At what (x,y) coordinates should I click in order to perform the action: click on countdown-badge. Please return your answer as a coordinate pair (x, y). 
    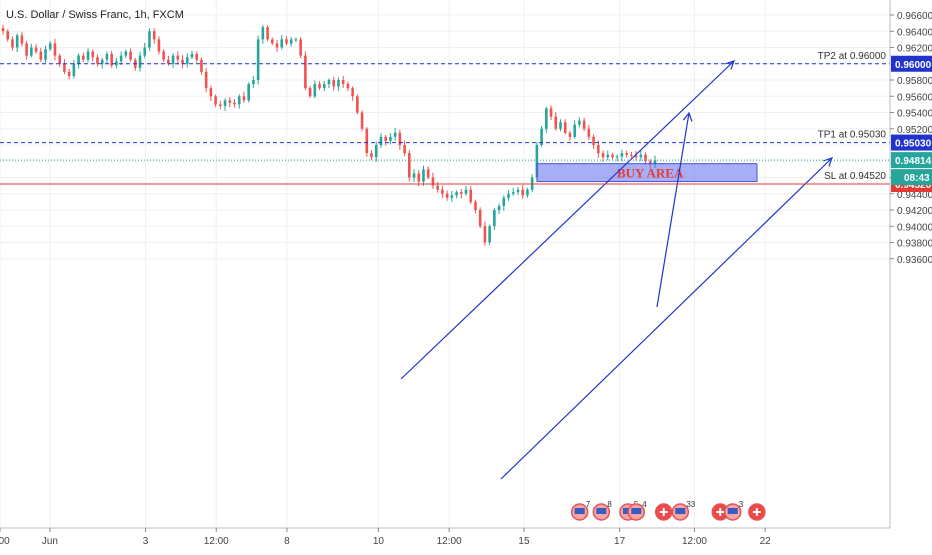
    Looking at the image, I should click on (911, 177).